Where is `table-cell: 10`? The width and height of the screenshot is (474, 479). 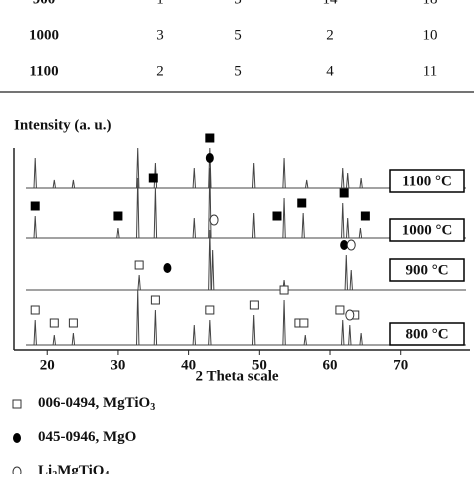 table-cell: 10 is located at coordinates (430, 35).